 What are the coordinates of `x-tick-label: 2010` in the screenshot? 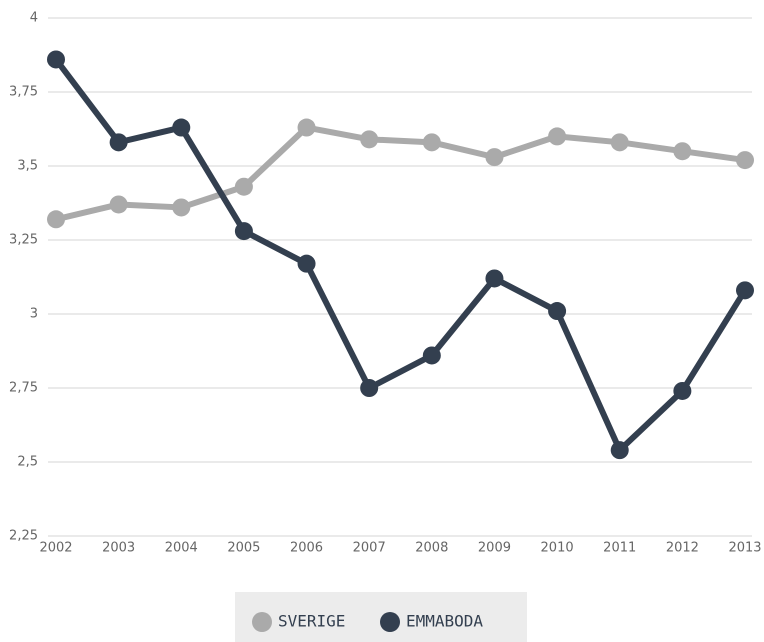 It's located at (557, 548).